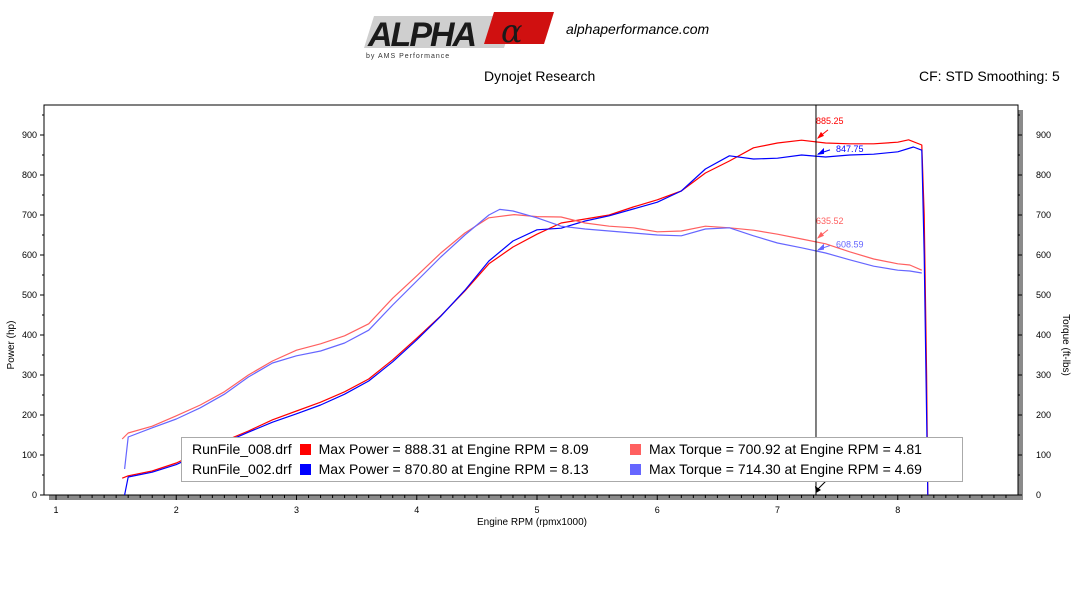 The width and height of the screenshot is (1080, 608). What do you see at coordinates (29, 455) in the screenshot?
I see `y-tick-label-left: 100` at bounding box center [29, 455].